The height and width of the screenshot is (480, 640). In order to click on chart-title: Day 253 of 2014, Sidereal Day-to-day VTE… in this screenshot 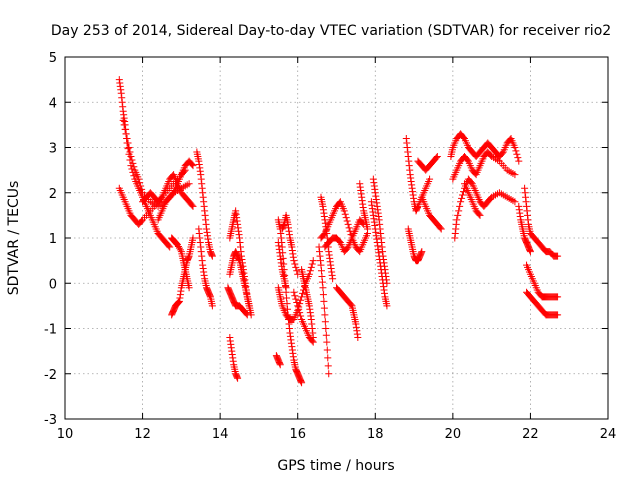, I will do `click(331, 31)`.